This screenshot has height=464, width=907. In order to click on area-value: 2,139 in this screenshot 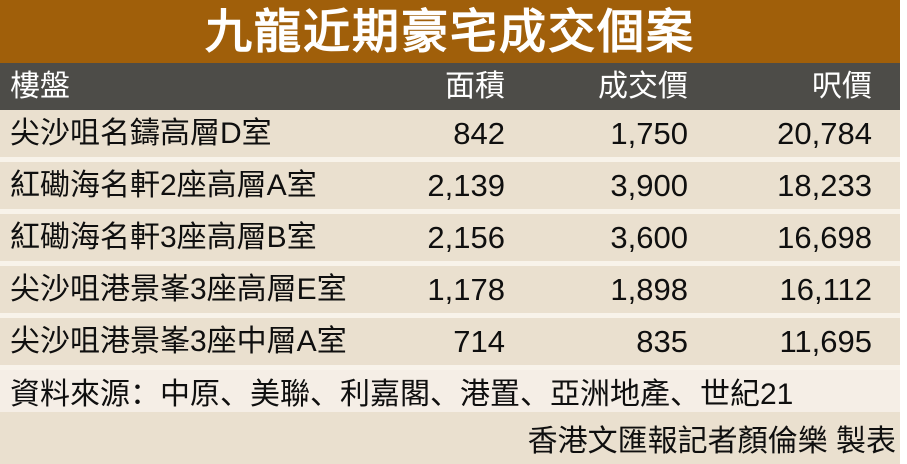, I will do `click(466, 185)`.